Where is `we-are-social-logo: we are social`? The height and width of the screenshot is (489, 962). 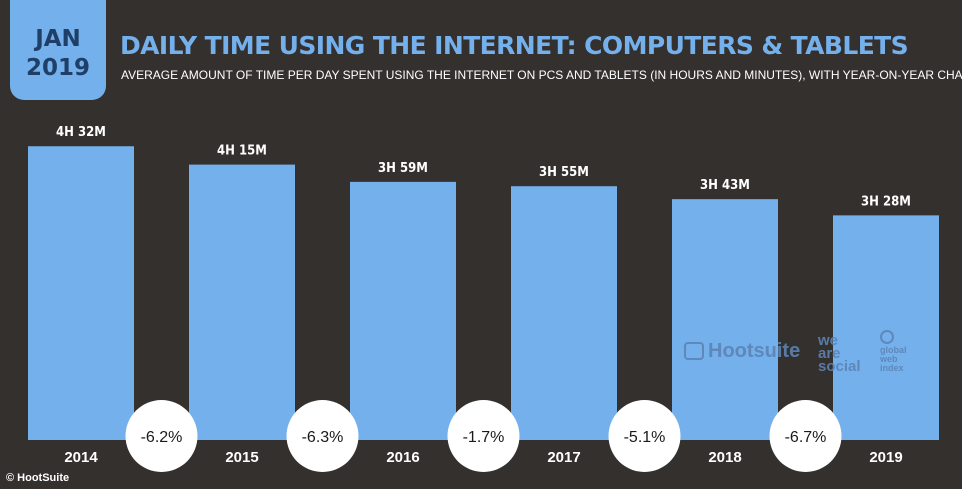 we-are-social-logo: we are social is located at coordinates (839, 353).